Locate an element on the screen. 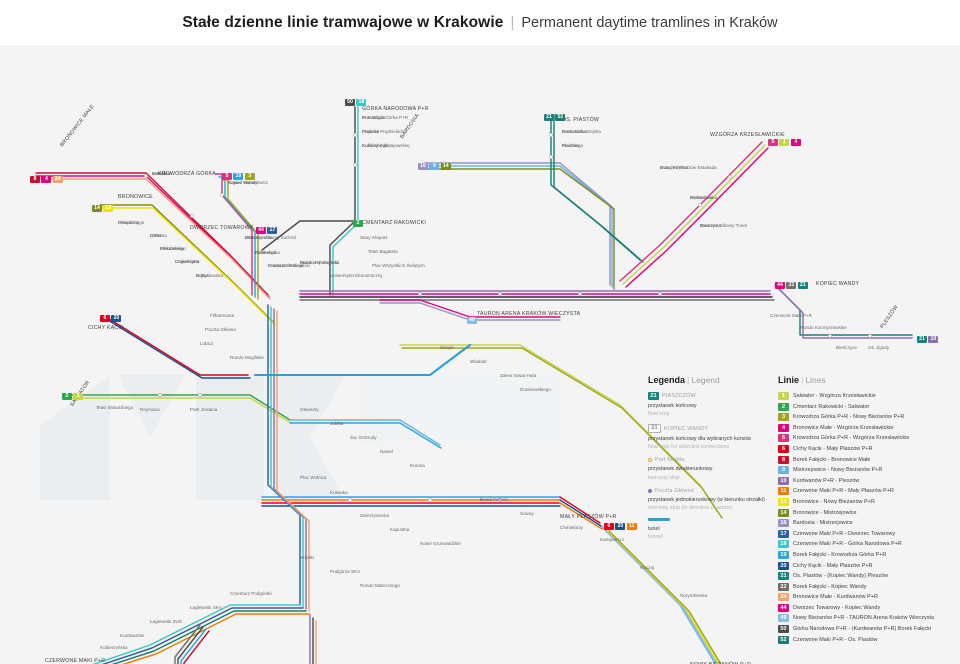 The image size is (960, 664). legend-caption-pl: tunel is located at coordinates (654, 529).